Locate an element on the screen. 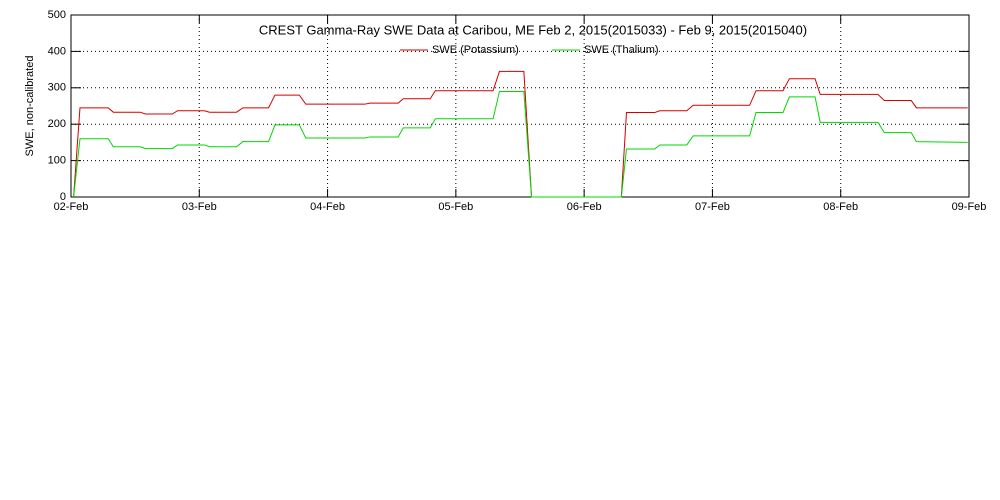 The width and height of the screenshot is (1000, 500). y-tick-label: 100 is located at coordinates (57, 161).